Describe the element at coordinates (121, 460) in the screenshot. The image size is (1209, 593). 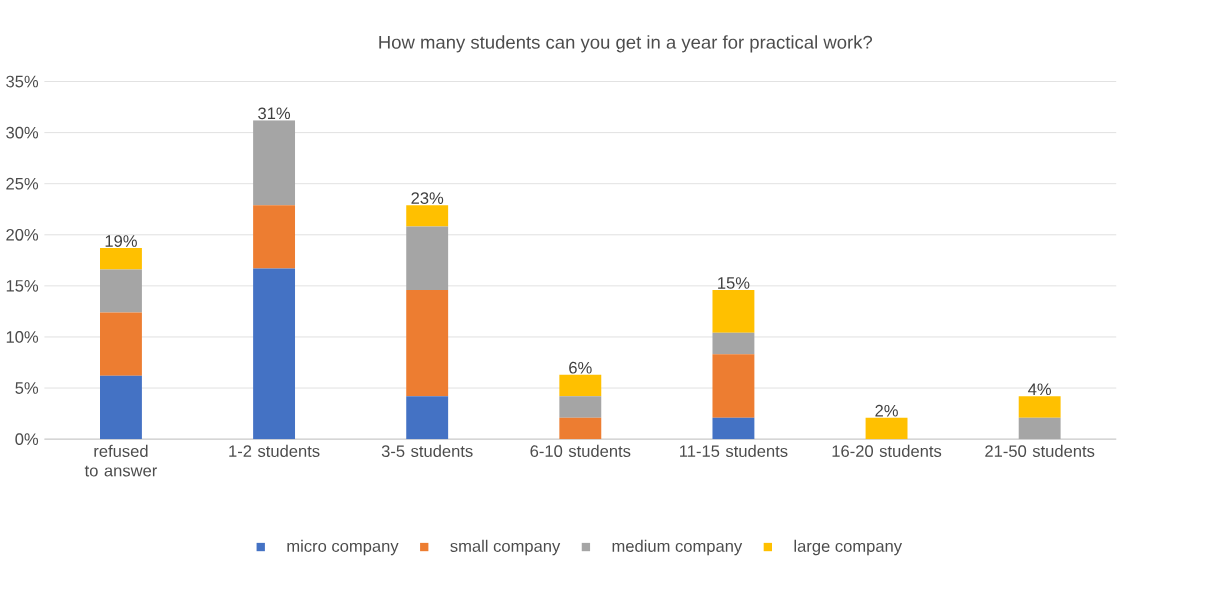
I see `x-tick-label: refused to answer` at that location.